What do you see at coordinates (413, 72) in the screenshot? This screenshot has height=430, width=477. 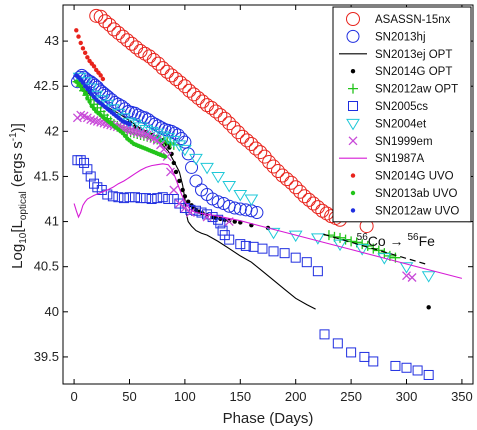 I see `legend-label-sn2014g-opt: SN2014G OPT` at bounding box center [413, 72].